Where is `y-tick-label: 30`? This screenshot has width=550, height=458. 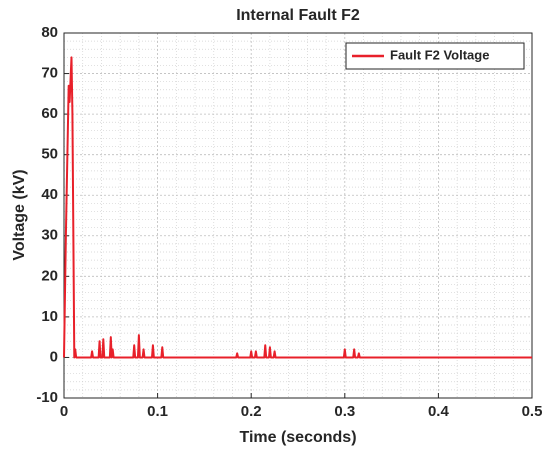 y-tick-label: 30 is located at coordinates (49, 235).